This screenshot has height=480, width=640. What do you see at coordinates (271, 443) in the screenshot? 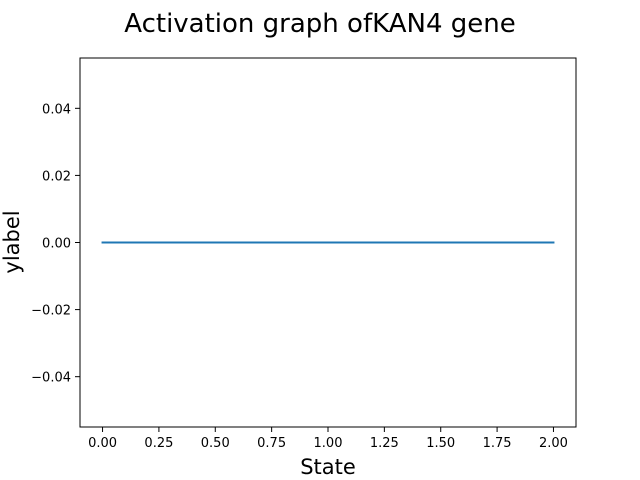
I see `x-tick-label: 0.75` at bounding box center [271, 443].